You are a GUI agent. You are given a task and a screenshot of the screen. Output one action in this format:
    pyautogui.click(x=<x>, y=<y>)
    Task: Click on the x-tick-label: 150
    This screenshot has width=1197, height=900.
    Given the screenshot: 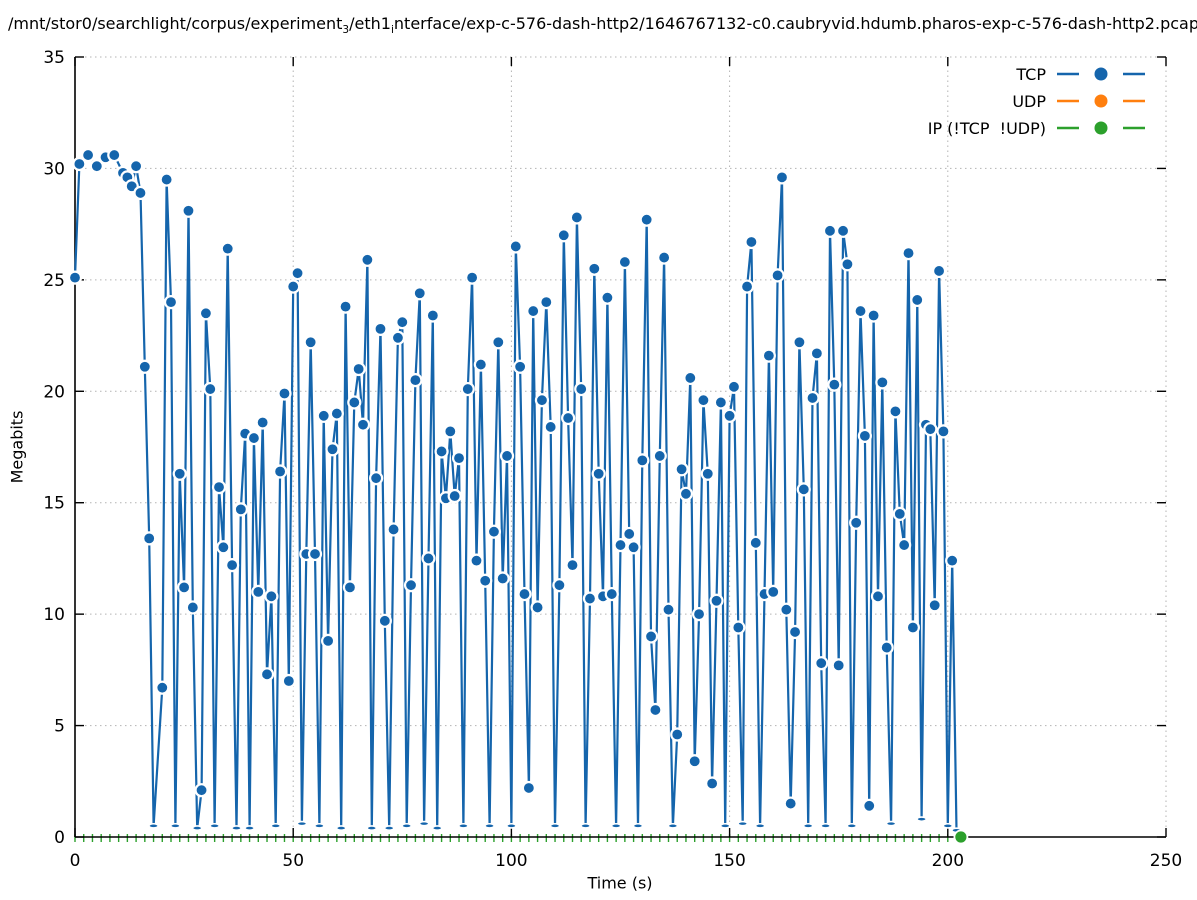 What is the action you would take?
    pyautogui.click(x=729, y=861)
    